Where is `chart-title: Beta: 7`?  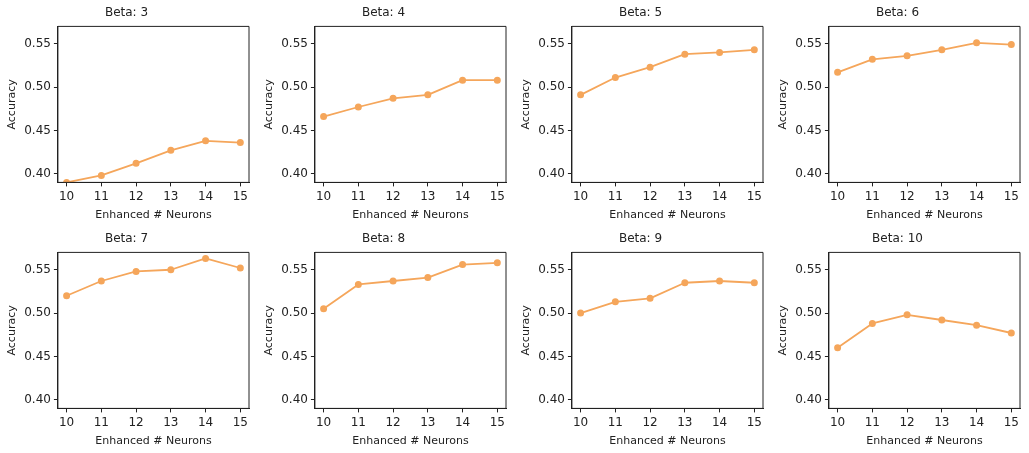
chart-title: Beta: 7 is located at coordinates (126, 238).